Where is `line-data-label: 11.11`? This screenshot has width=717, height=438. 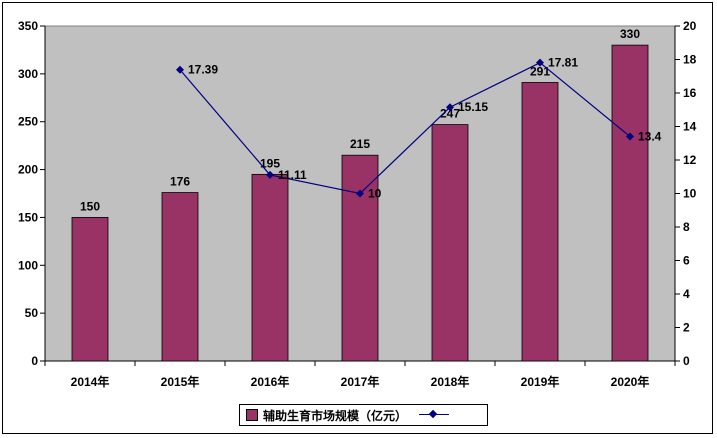 line-data-label: 11.11 is located at coordinates (292, 175).